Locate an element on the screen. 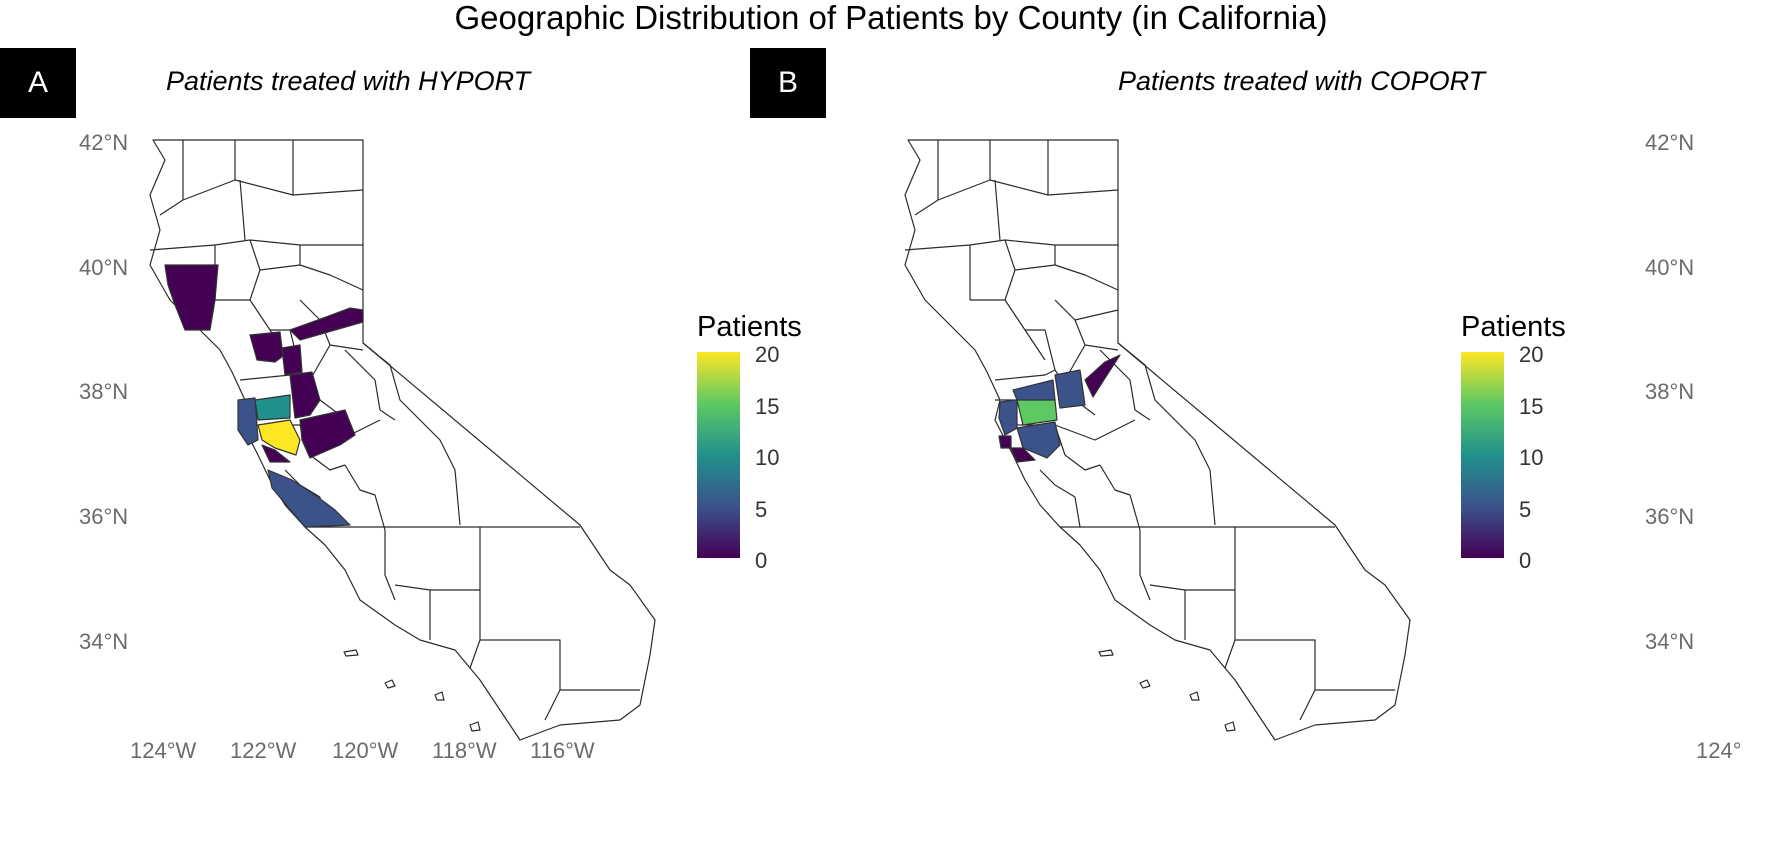 This screenshot has height=867, width=1782. county-santa-clara is located at coordinates (276, 453).